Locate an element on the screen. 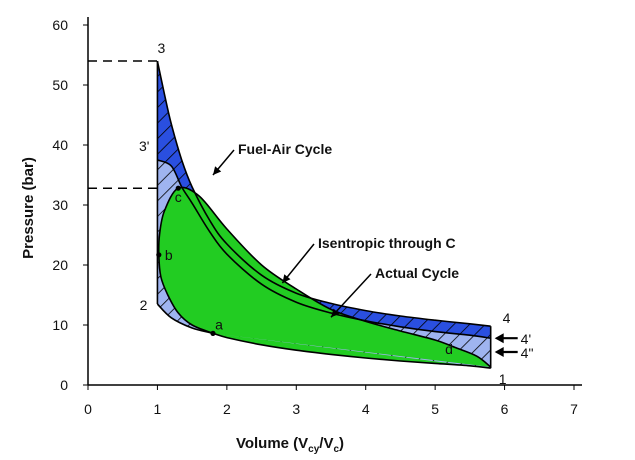 This screenshot has height=460, width=635. x-axis-title-close: ) is located at coordinates (341, 443).